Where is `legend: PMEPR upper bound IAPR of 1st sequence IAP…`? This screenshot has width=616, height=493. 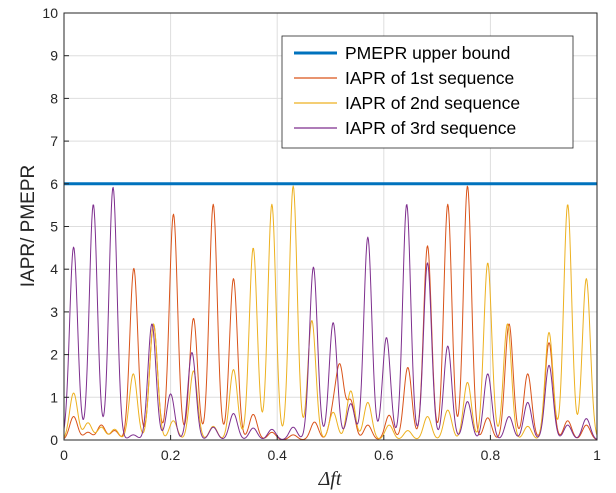
legend: PMEPR upper bound IAPR of 1st sequence IAP… is located at coordinates (427, 92).